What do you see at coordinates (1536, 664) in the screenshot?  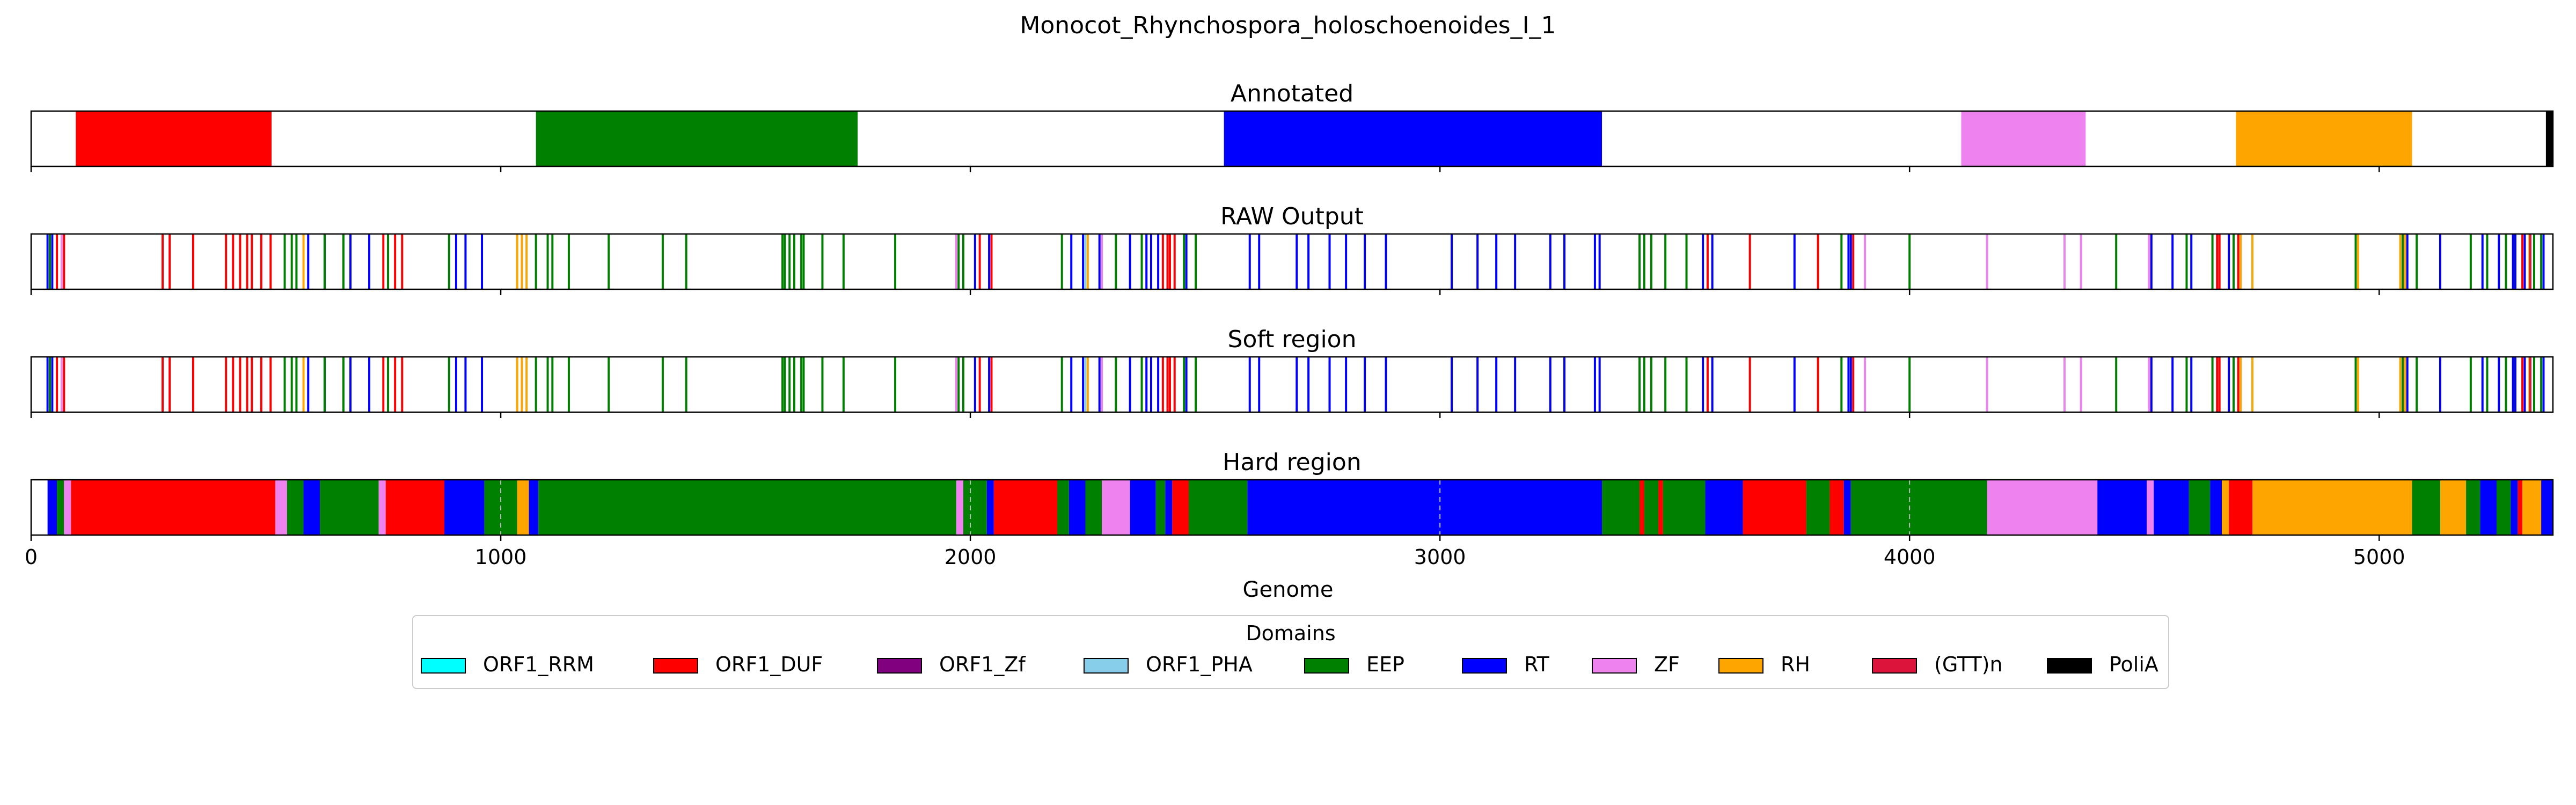 I see `legend-label: RT` at bounding box center [1536, 664].